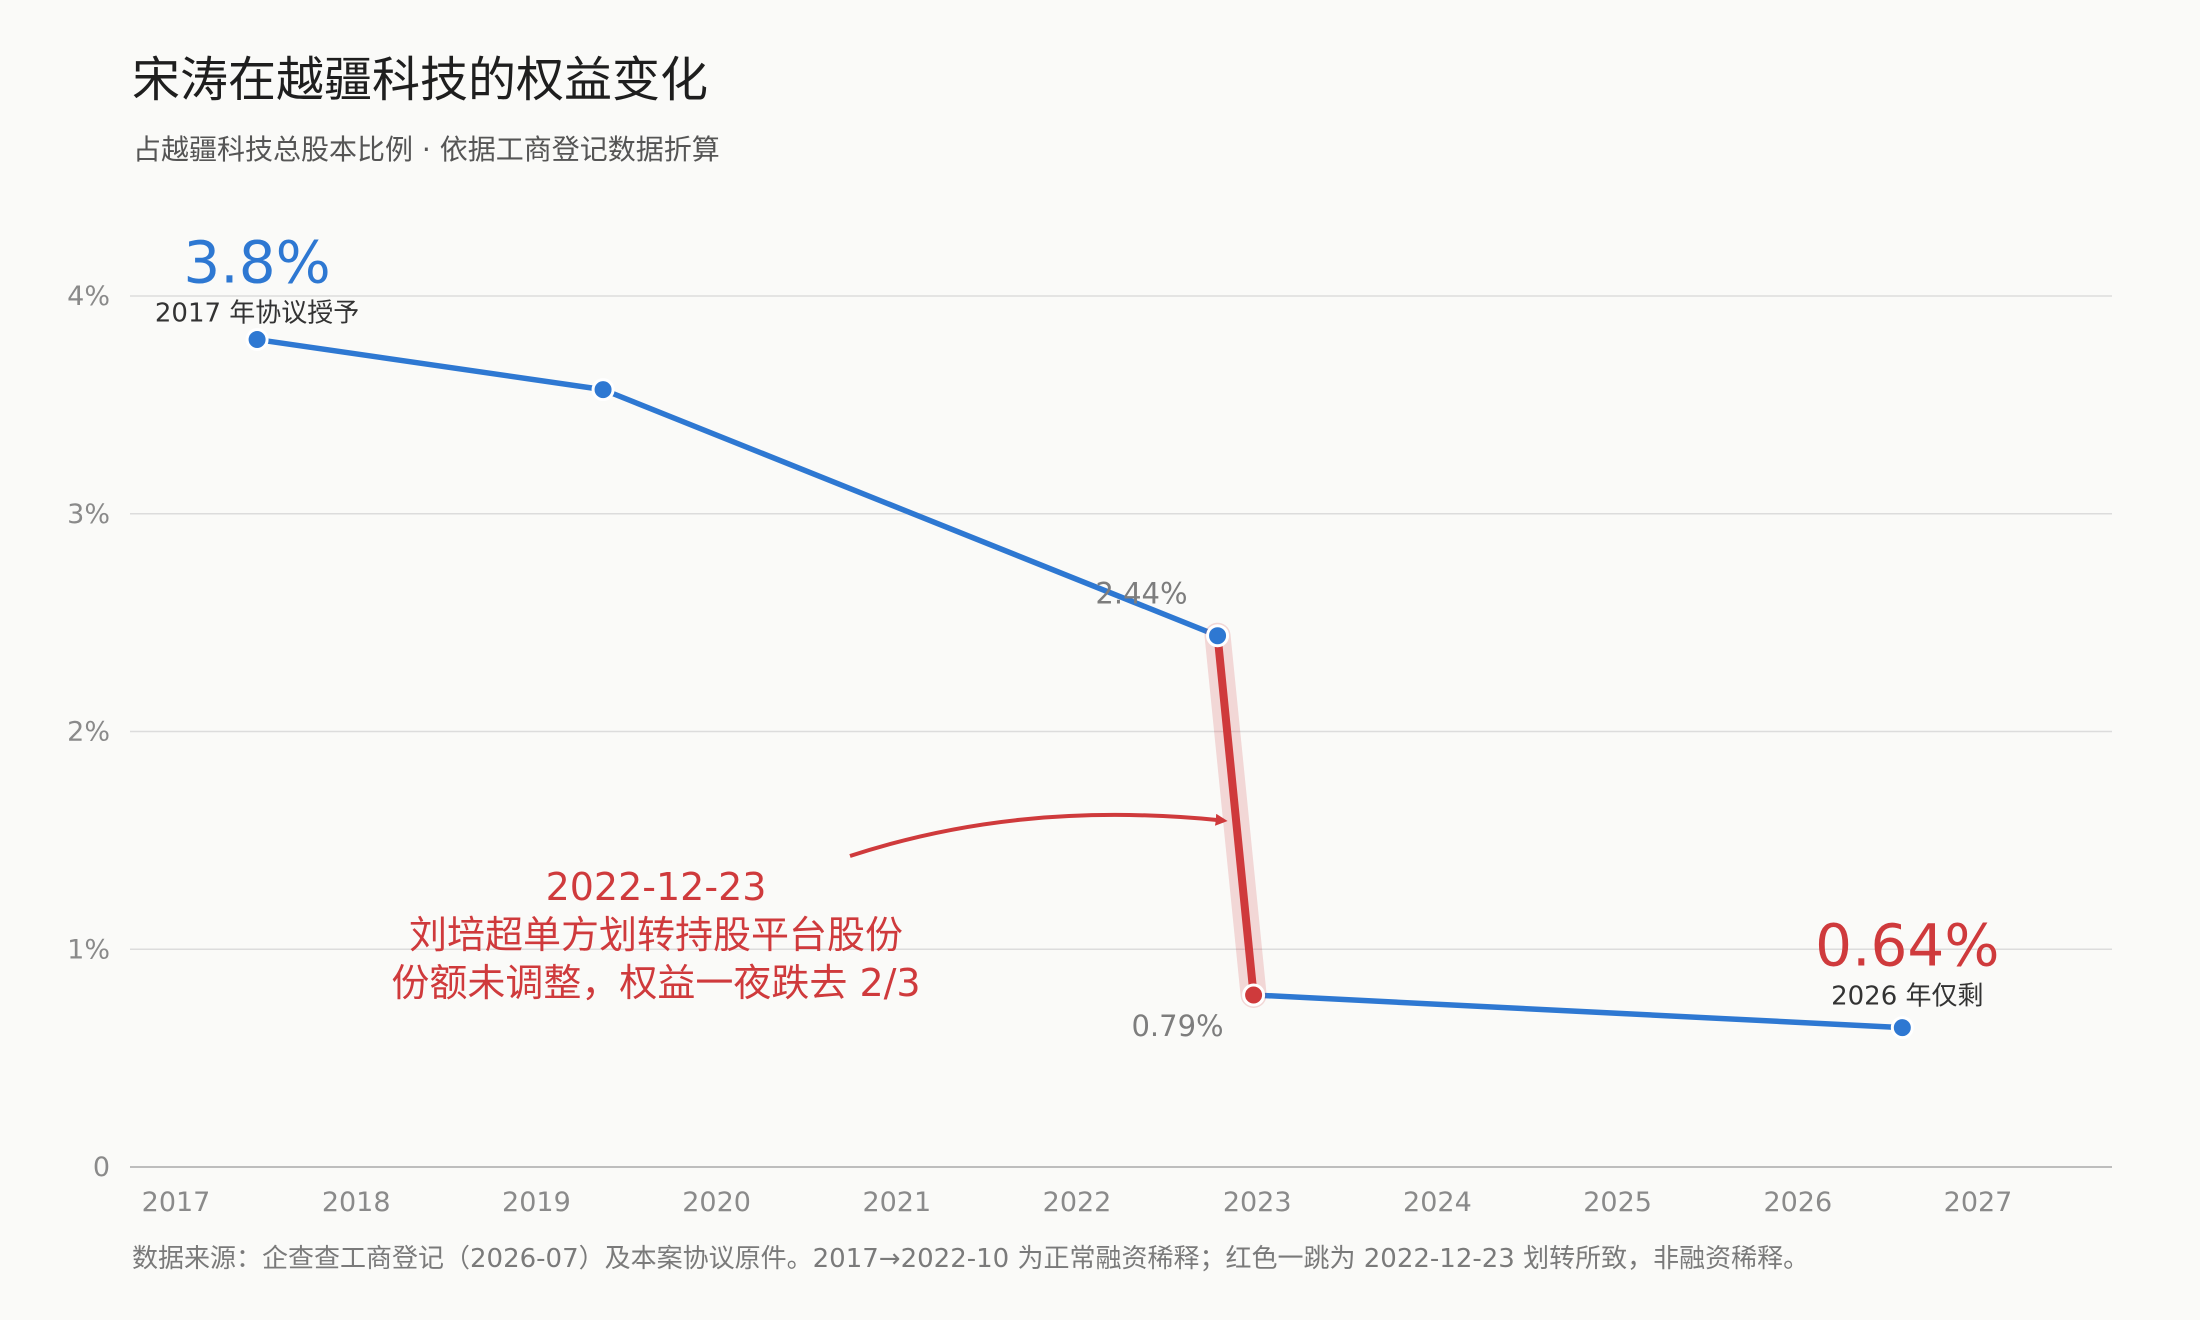 The width and height of the screenshot is (2200, 1320). I want to click on x-tick-label: 2023, so click(1257, 1202).